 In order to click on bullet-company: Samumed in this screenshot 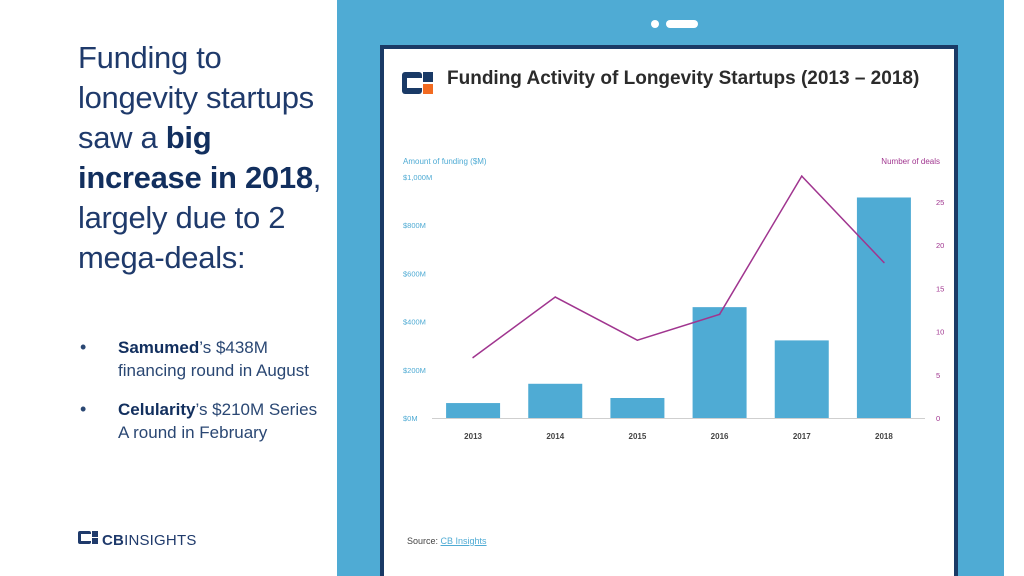, I will do `click(159, 347)`.